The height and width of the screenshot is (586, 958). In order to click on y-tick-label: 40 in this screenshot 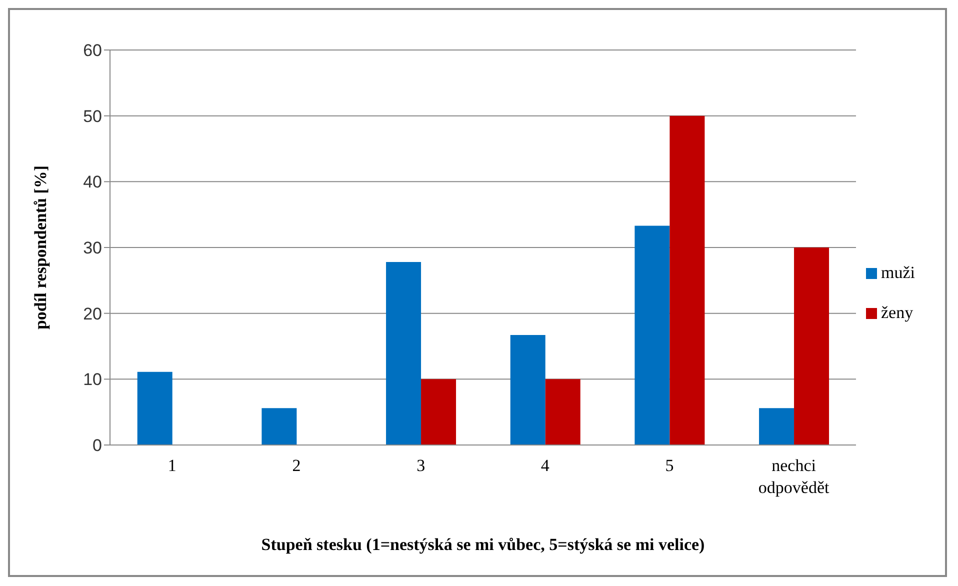, I will do `click(92, 182)`.